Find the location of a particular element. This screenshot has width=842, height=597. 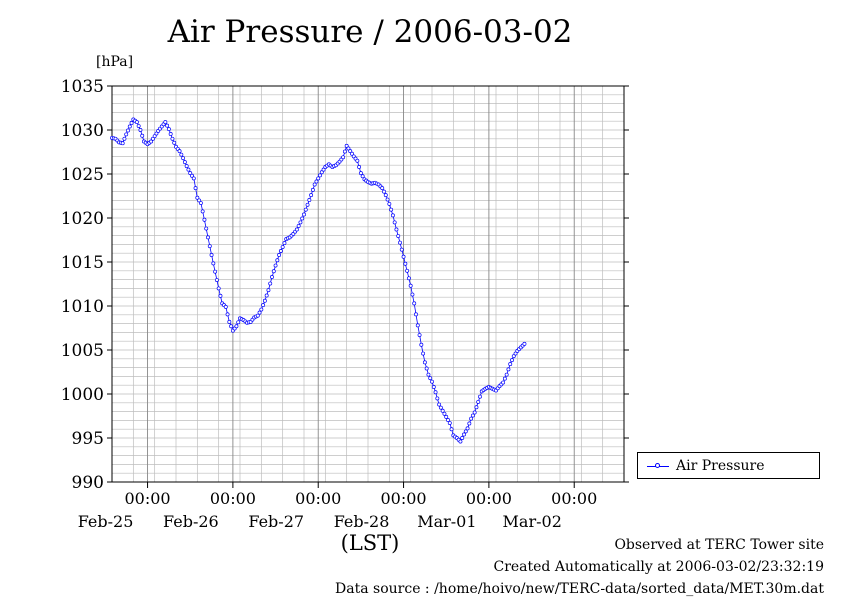

y-tick-label: 1000 is located at coordinates (82, 395).